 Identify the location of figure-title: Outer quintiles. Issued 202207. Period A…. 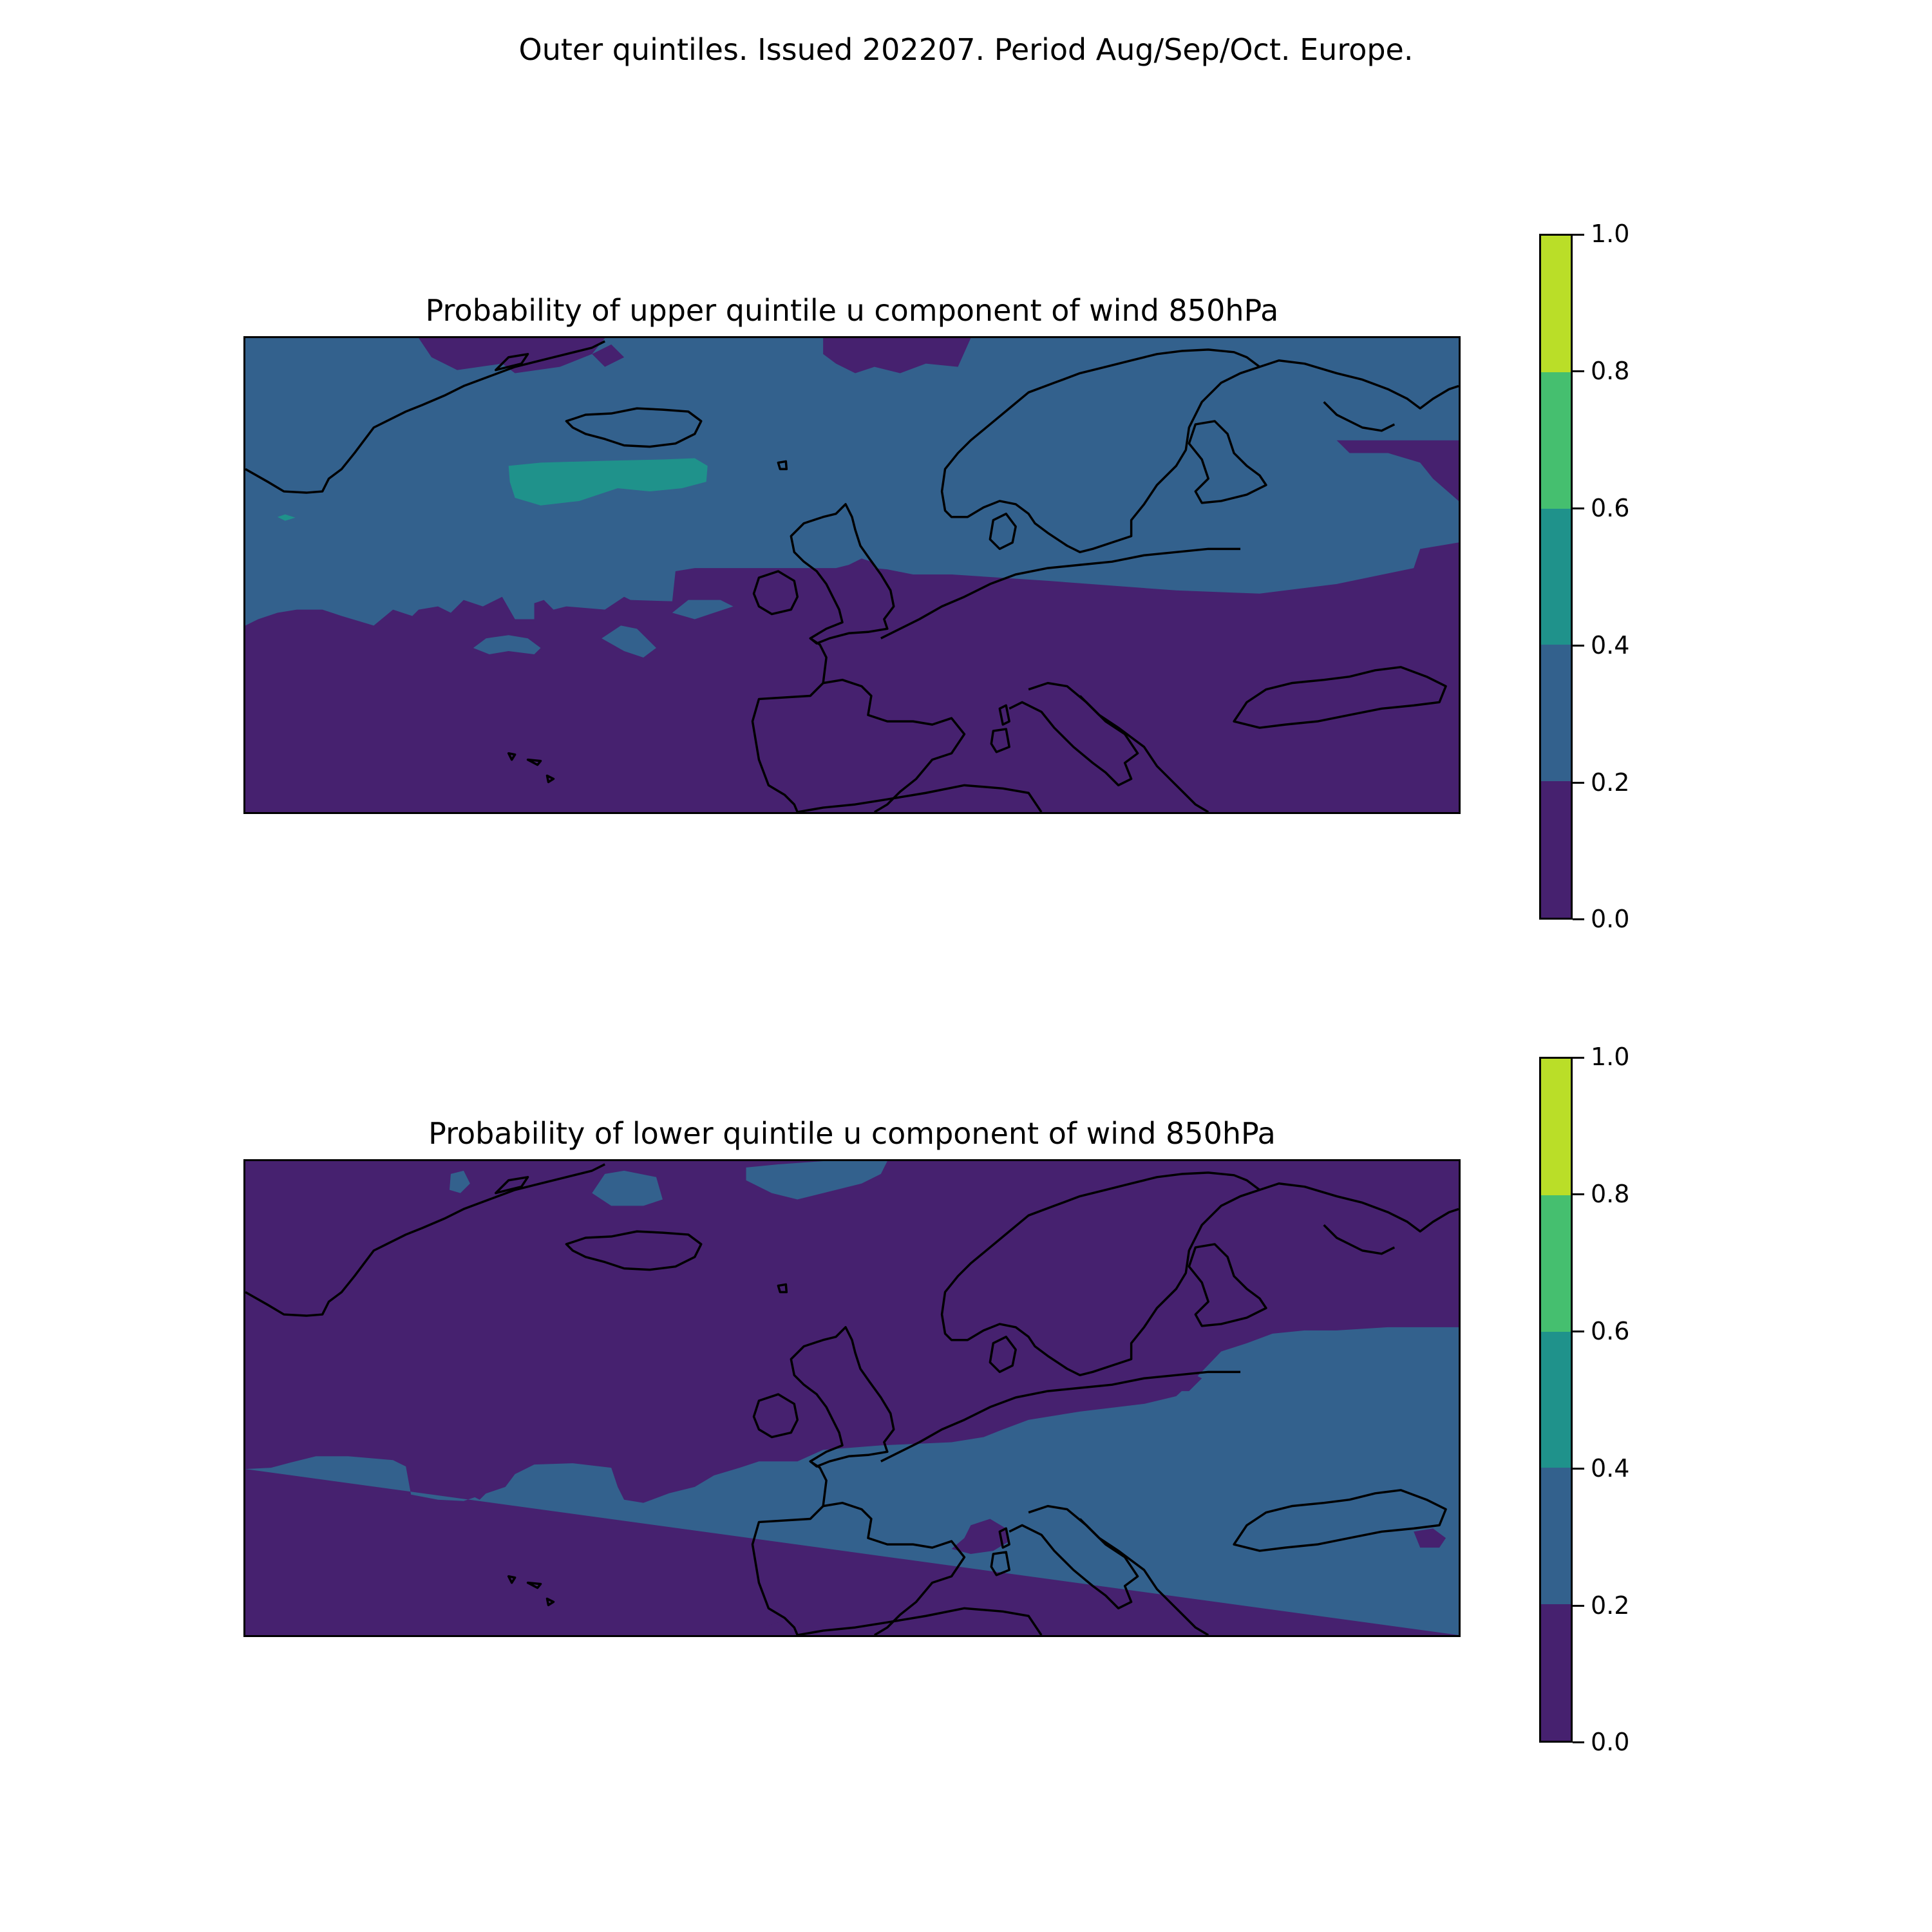
(966, 50).